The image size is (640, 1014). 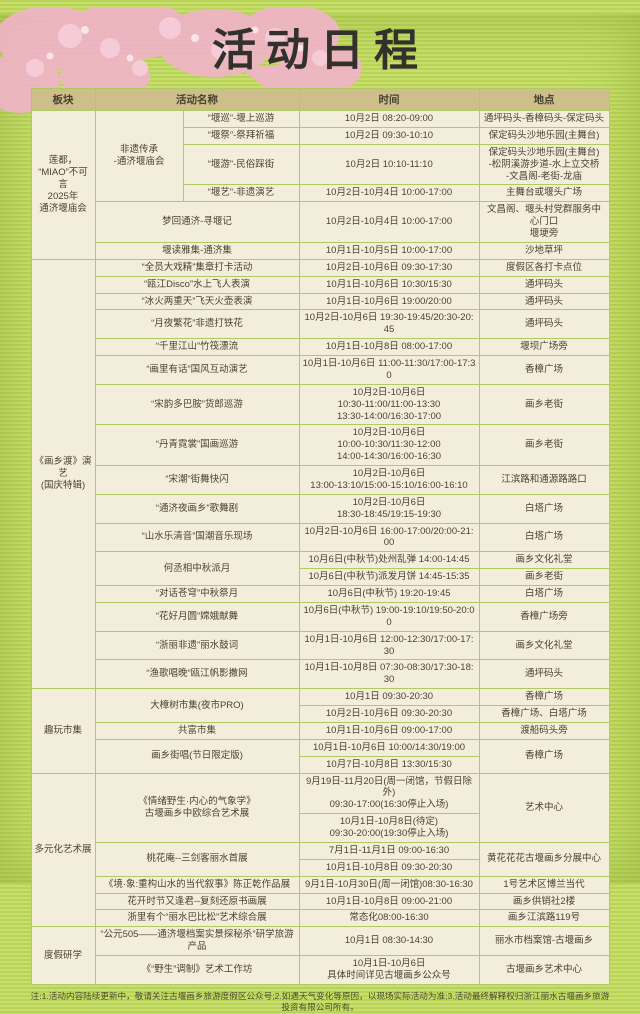 I want to click on table-row: 10月2日-10月6日 09:30-20:30 香樟广场、白塔广场, so click(x=320, y=714).